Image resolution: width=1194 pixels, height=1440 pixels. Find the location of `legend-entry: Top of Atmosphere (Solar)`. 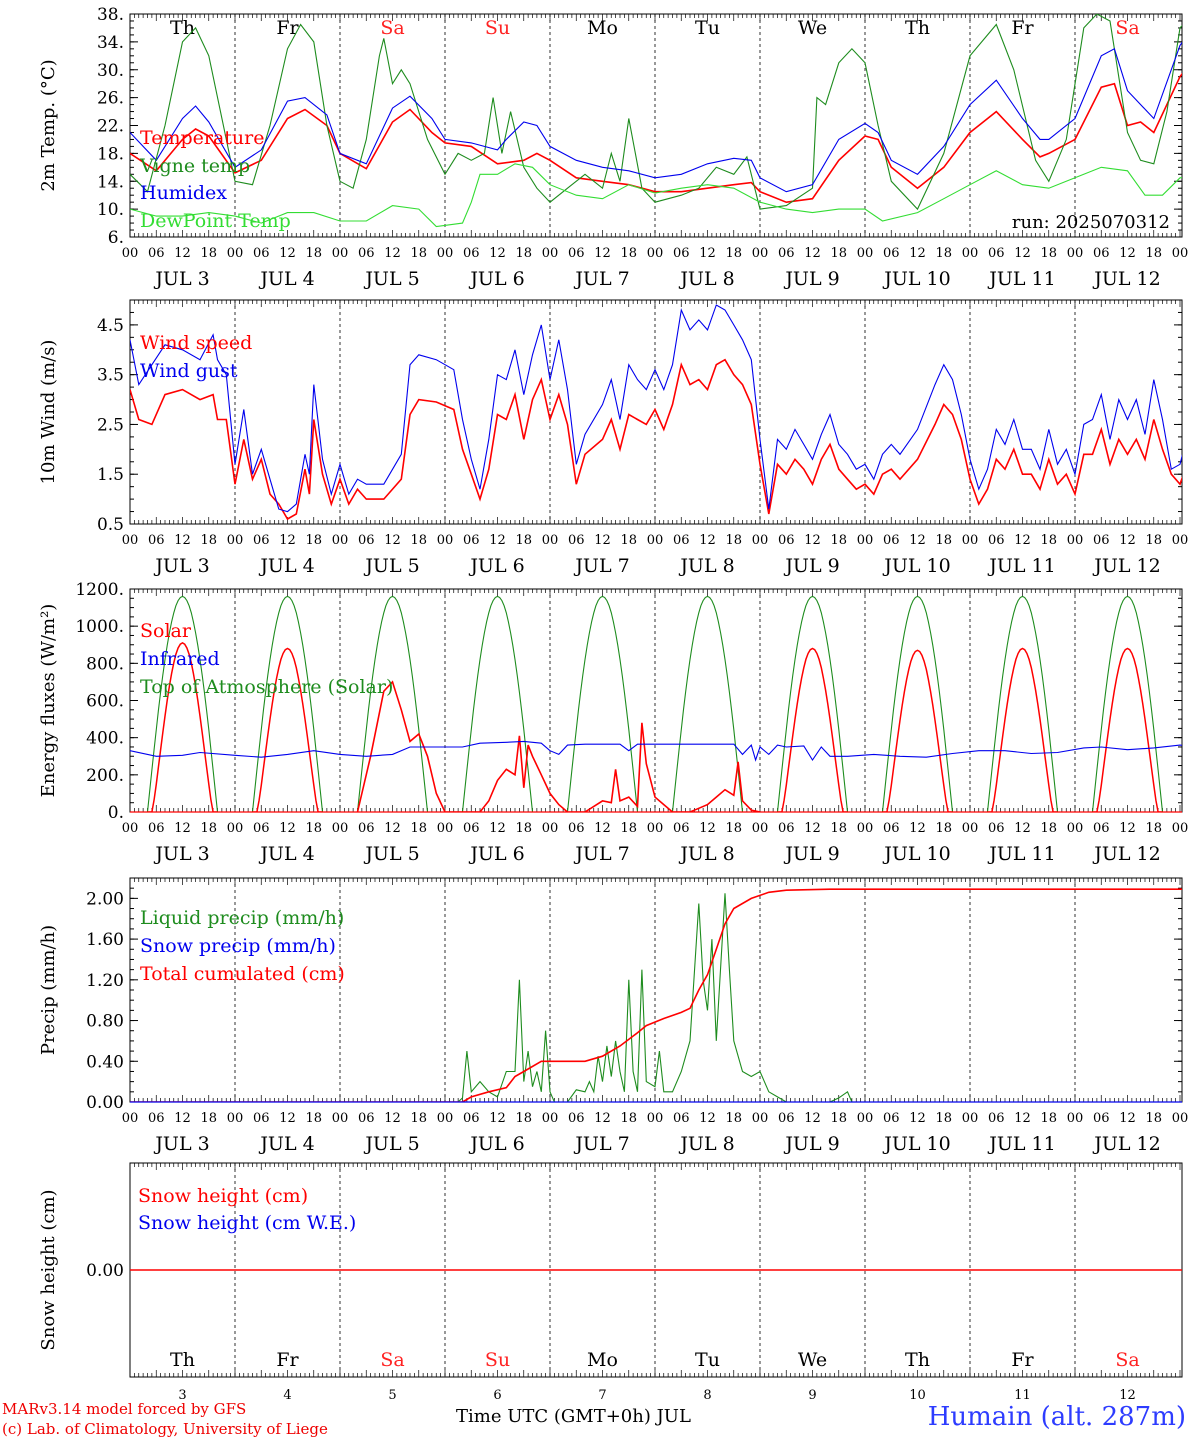

legend-entry: Top of Atmosphere (Solar) is located at coordinates (266, 687).